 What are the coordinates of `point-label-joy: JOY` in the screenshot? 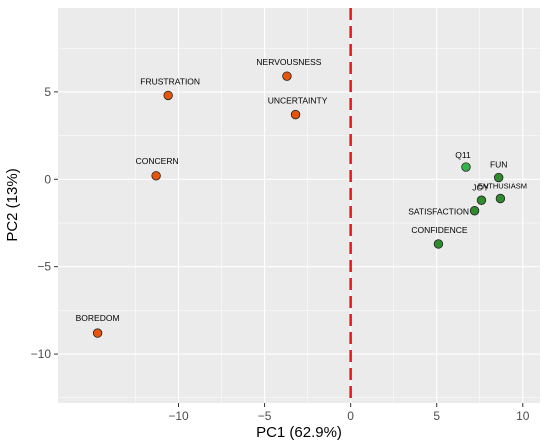 It's located at (480, 187).